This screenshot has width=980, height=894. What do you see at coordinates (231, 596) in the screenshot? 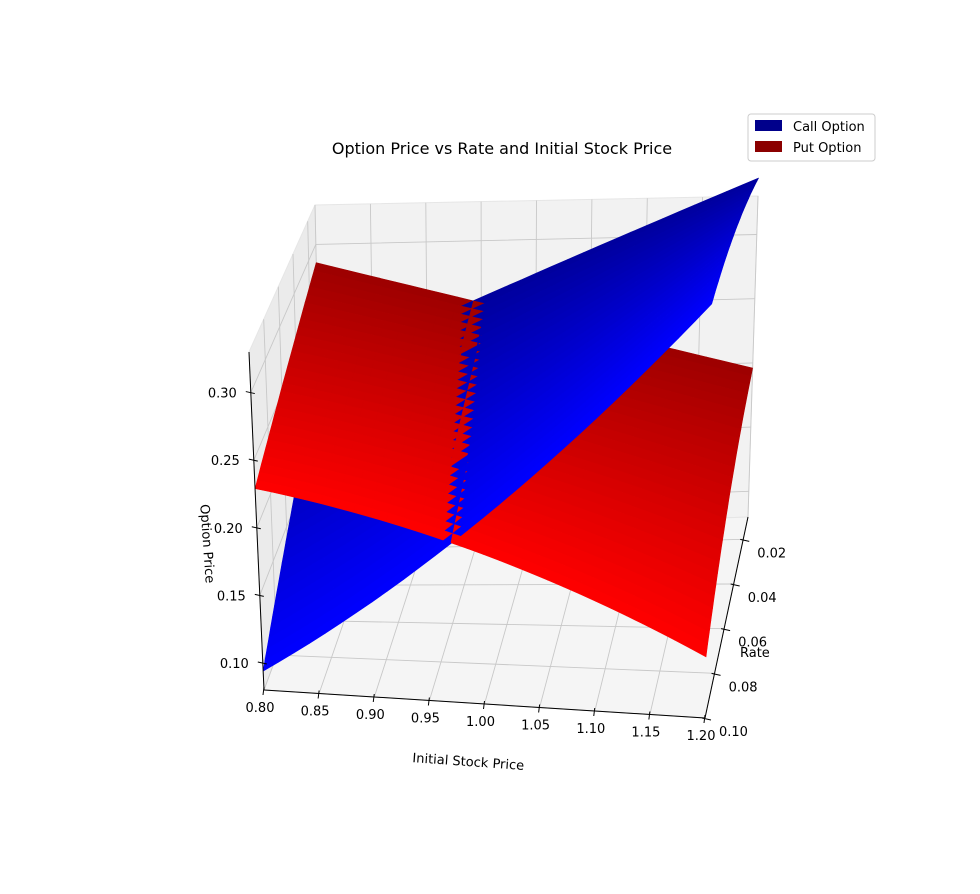
I see `z-tick-label: 0.15` at bounding box center [231, 596].